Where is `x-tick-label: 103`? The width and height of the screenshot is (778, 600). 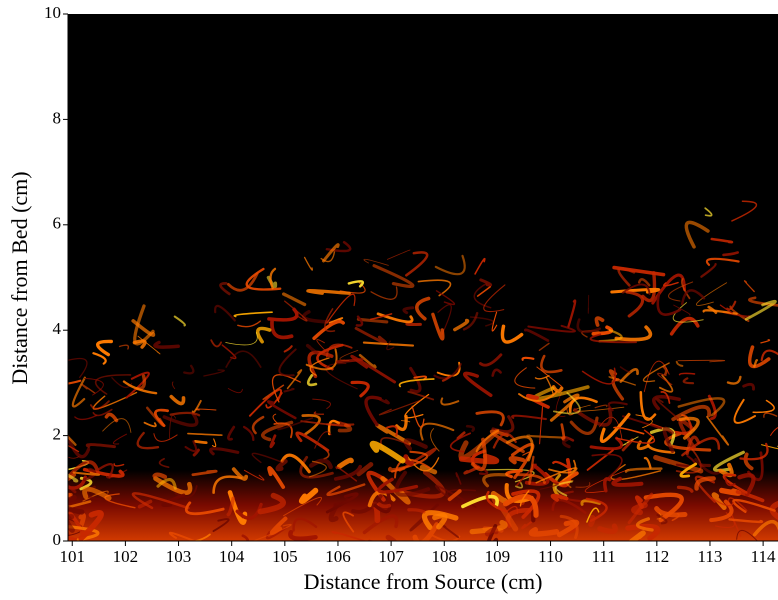 x-tick-label: 103 is located at coordinates (179, 556).